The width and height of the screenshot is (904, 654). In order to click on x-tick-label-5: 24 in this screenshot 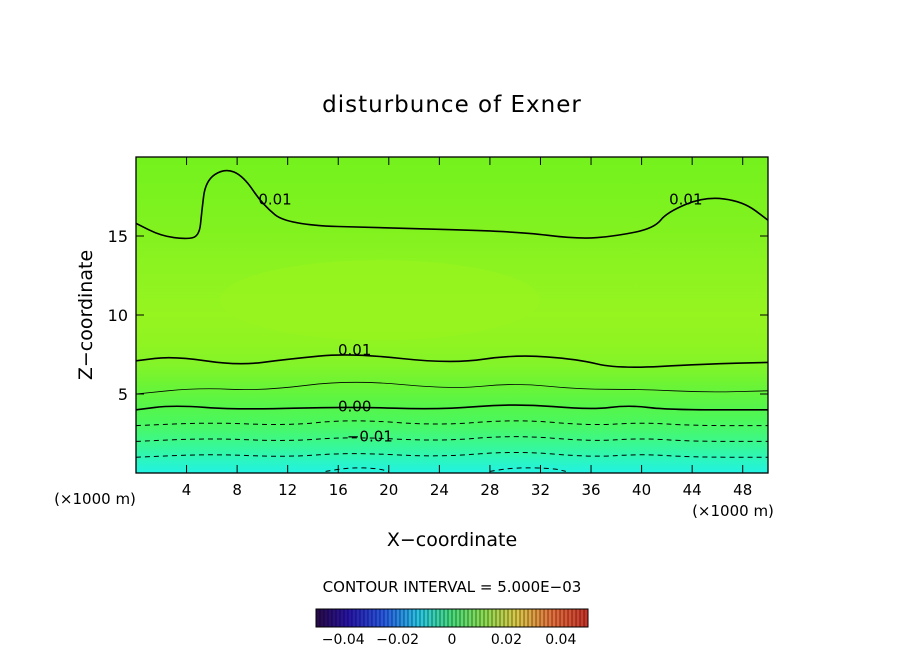, I will do `click(439, 490)`.